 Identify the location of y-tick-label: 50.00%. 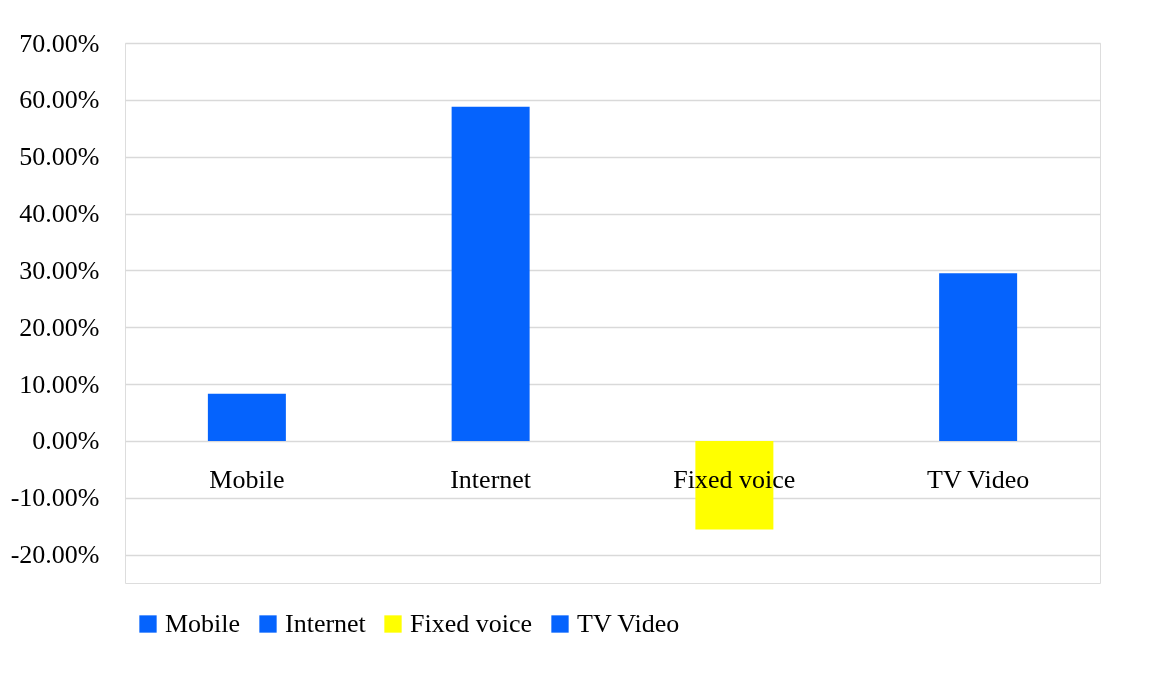
(59, 157).